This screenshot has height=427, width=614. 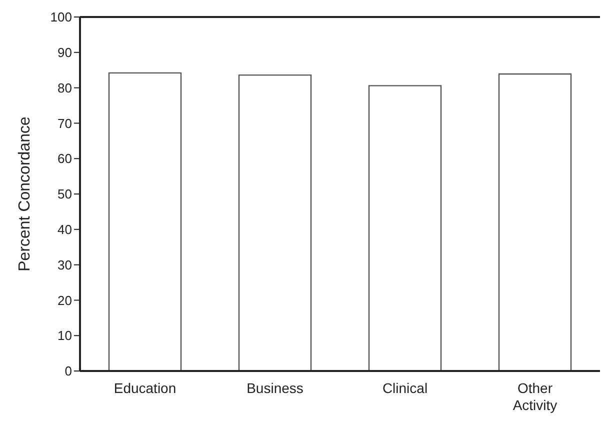 What do you see at coordinates (65, 52) in the screenshot?
I see `y-tick-label: 90` at bounding box center [65, 52].